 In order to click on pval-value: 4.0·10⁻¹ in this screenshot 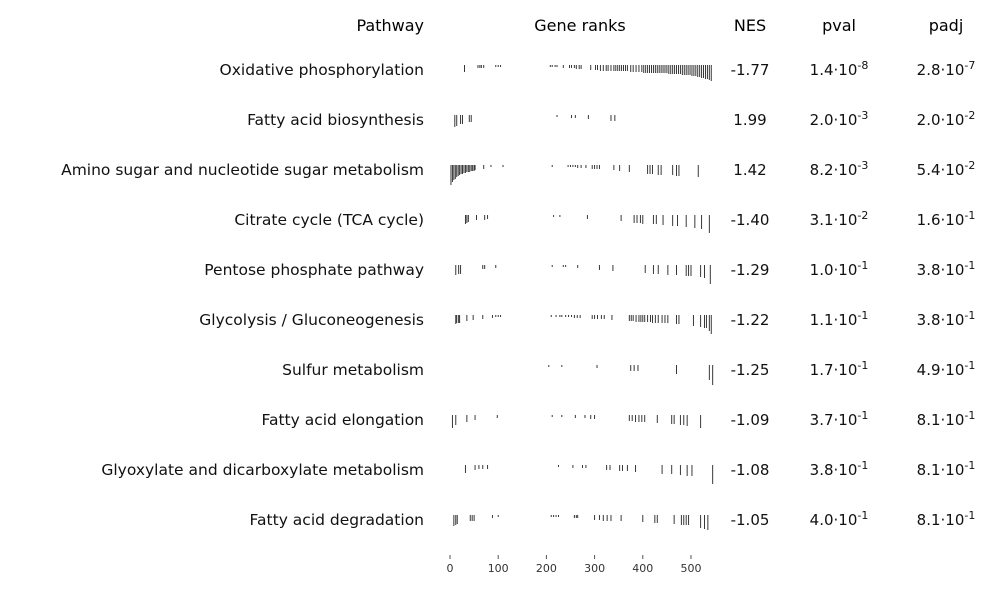, I will do `click(839, 519)`.